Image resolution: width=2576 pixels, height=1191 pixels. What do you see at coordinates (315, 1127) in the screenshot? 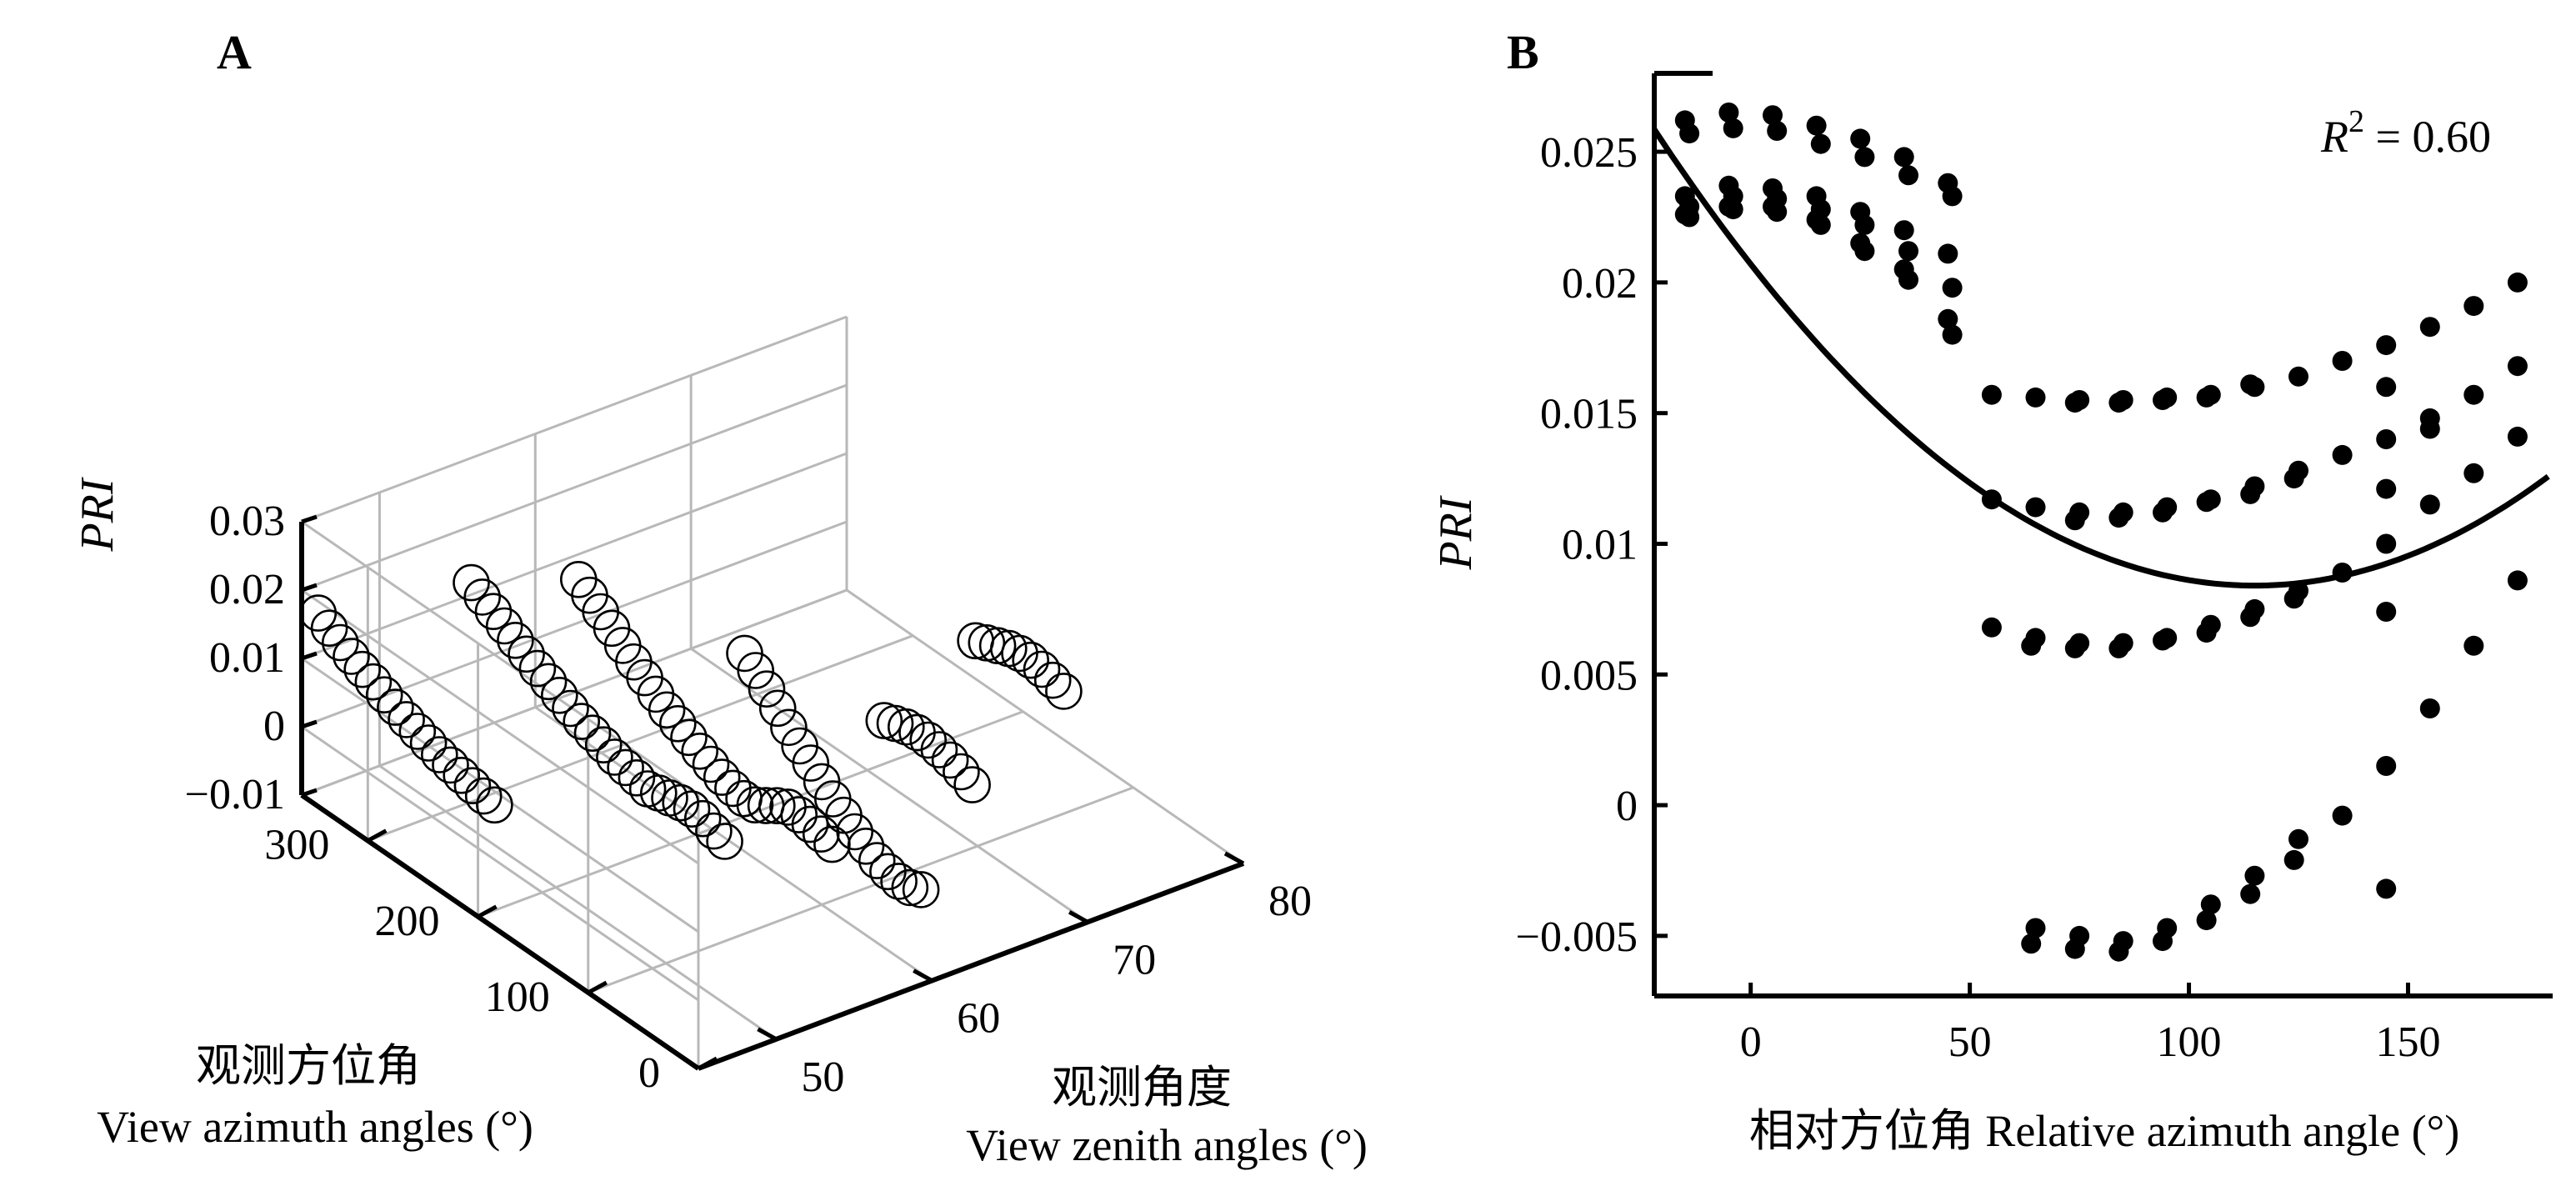
I see `panel-a-azimuth-title-en: View azimuth angles (°)` at bounding box center [315, 1127].